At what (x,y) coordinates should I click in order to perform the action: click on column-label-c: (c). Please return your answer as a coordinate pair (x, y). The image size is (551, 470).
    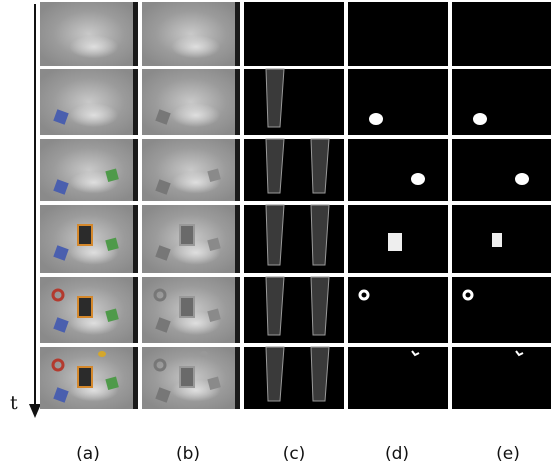
    Looking at the image, I should click on (294, 454).